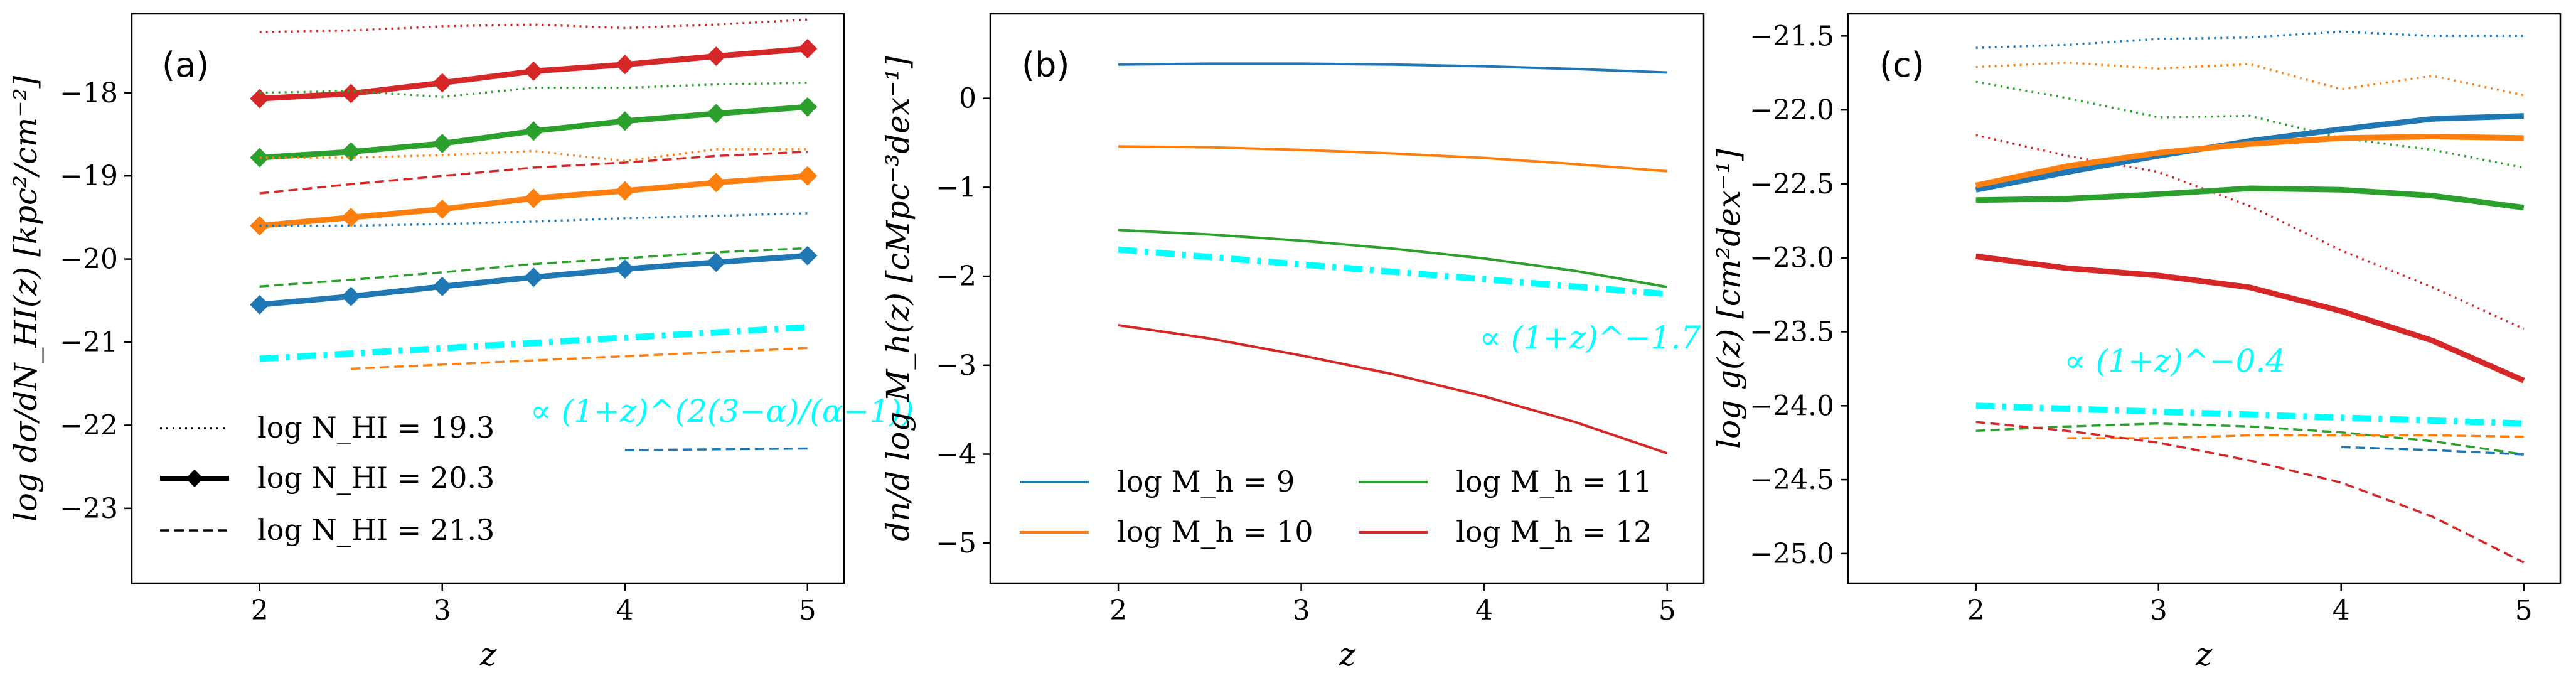 The image size is (2576, 683). Describe the element at coordinates (898, 299) in the screenshot. I see `panel-b-ylabel: dn/d log M_h(z) [cMpc⁻³dex⁻¹]` at that location.